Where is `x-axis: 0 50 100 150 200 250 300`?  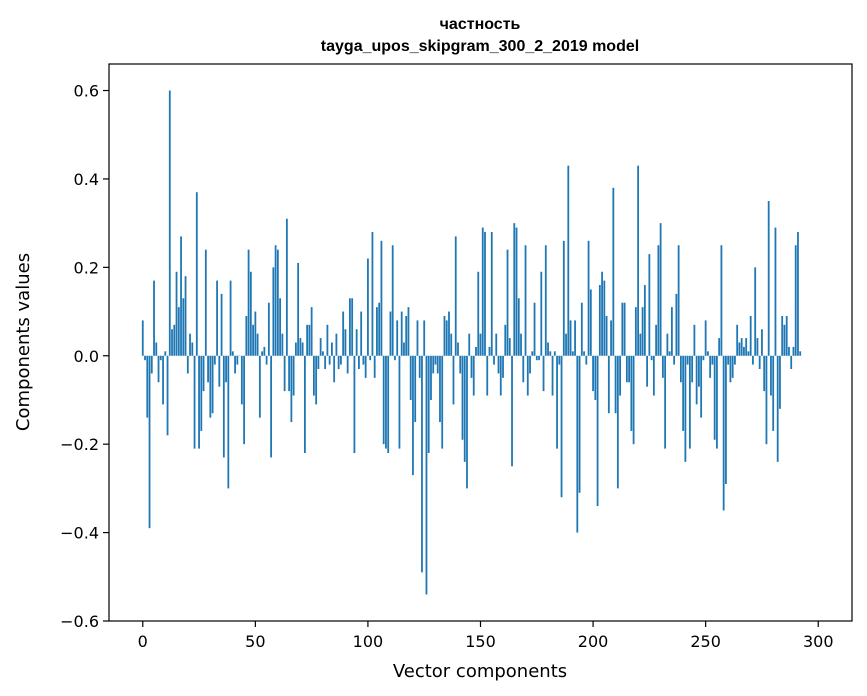 x-axis: 0 50 100 150 200 250 300 is located at coordinates (486, 636).